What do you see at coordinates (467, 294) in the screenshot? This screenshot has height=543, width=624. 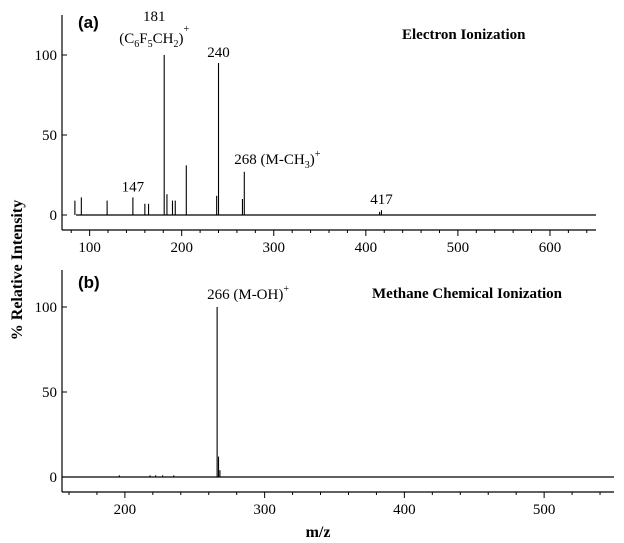 I see `panel-b-title: Methane Chemical Ionization` at bounding box center [467, 294].